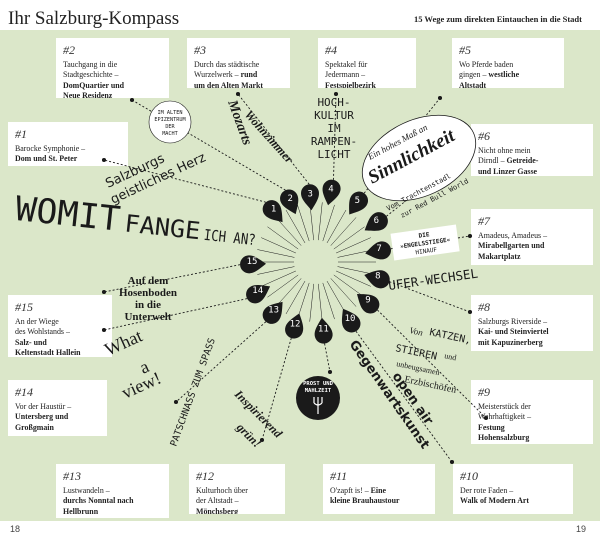  What do you see at coordinates (205, 476) in the screenshot?
I see `card-number: #12` at bounding box center [205, 476].